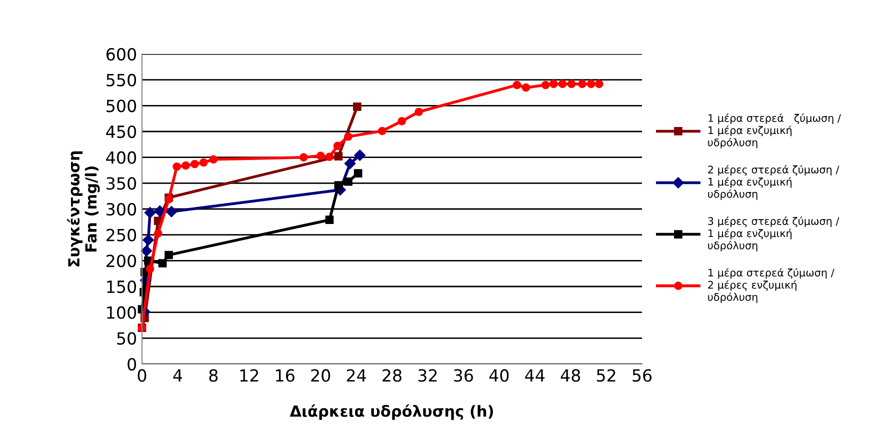 This screenshot has height=443, width=881. I want to click on x-tick-label: 4, so click(177, 375).